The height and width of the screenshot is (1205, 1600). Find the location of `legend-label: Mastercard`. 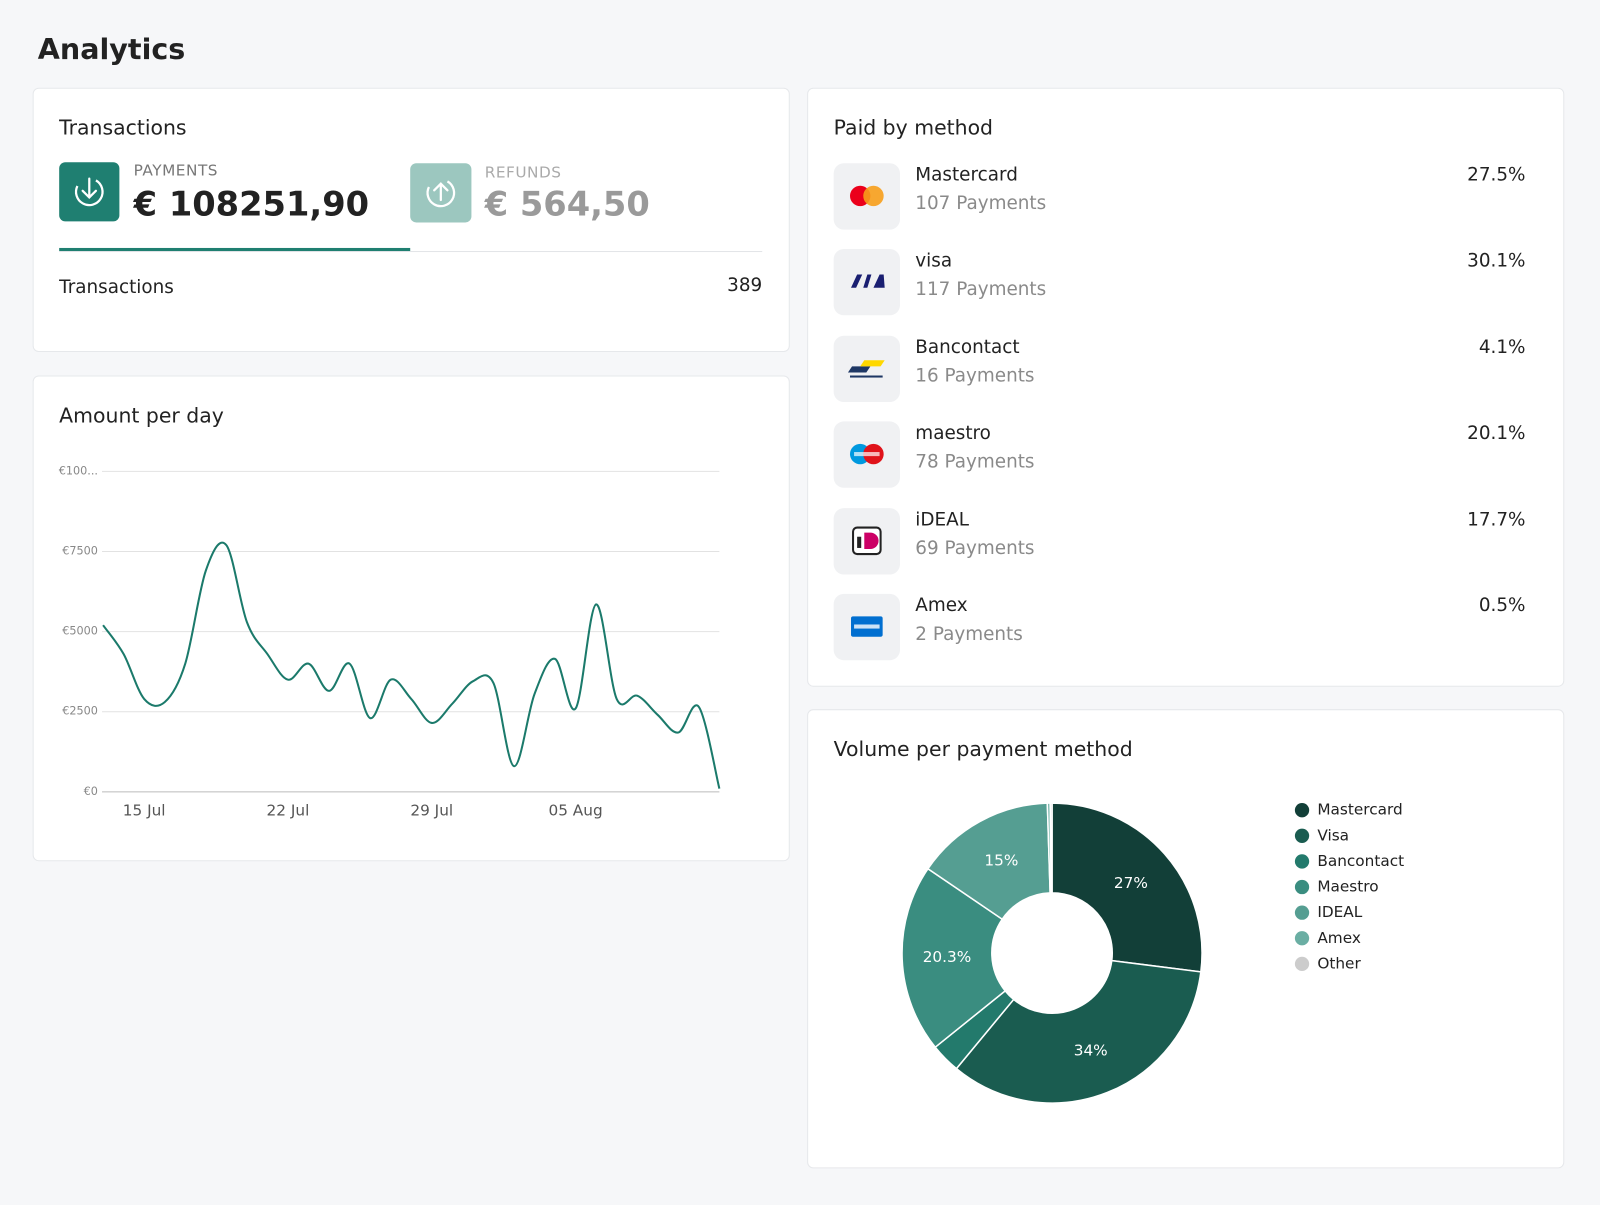

legend-label: Mastercard is located at coordinates (1359, 810).